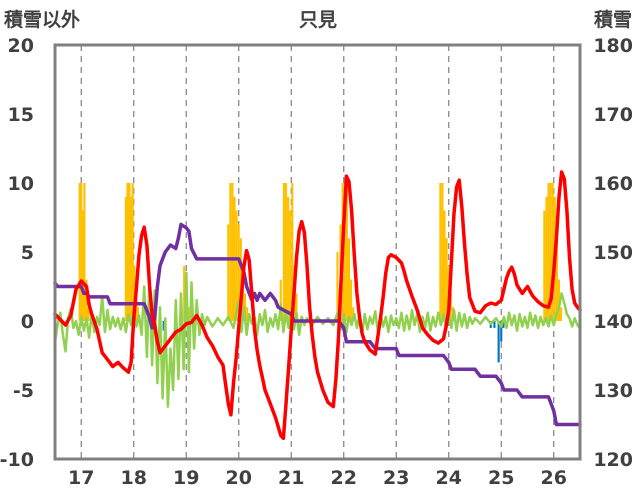 Image resolution: width=636 pixels, height=501 pixels. Describe the element at coordinates (27, 253) in the screenshot. I see `y-left-tick-label: 5` at that location.